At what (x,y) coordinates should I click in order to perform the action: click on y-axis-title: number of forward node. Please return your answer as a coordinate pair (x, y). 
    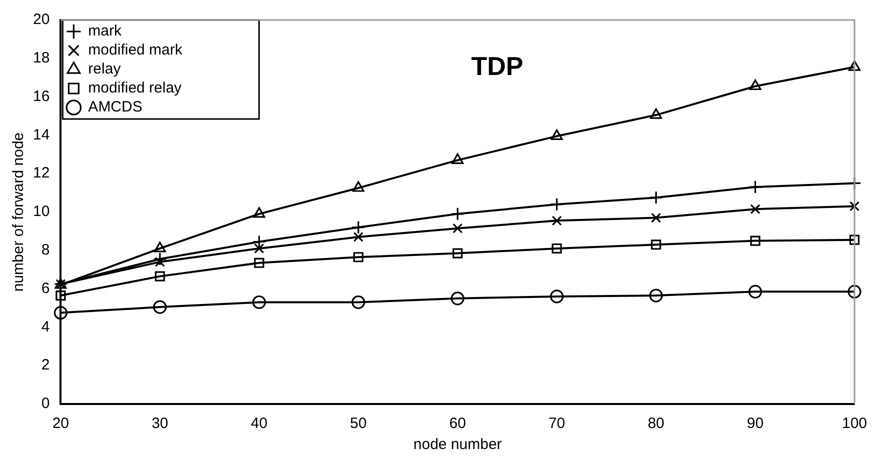
    Looking at the image, I should click on (19, 212).